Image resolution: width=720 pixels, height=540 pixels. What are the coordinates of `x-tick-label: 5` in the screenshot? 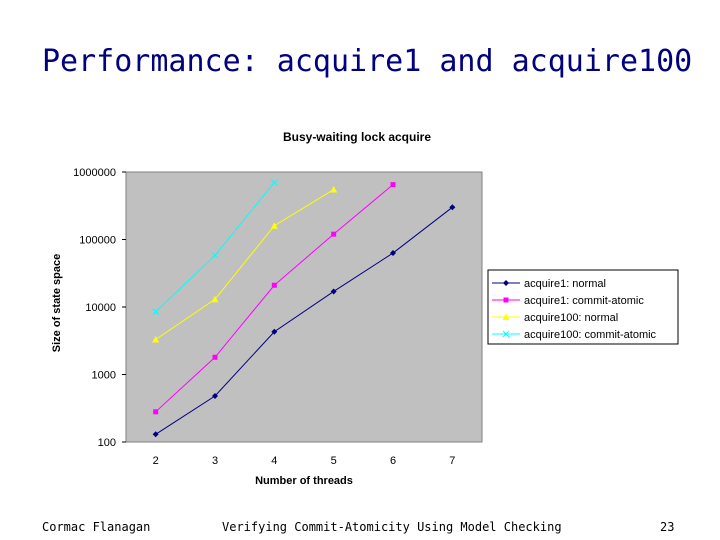 It's located at (334, 461).